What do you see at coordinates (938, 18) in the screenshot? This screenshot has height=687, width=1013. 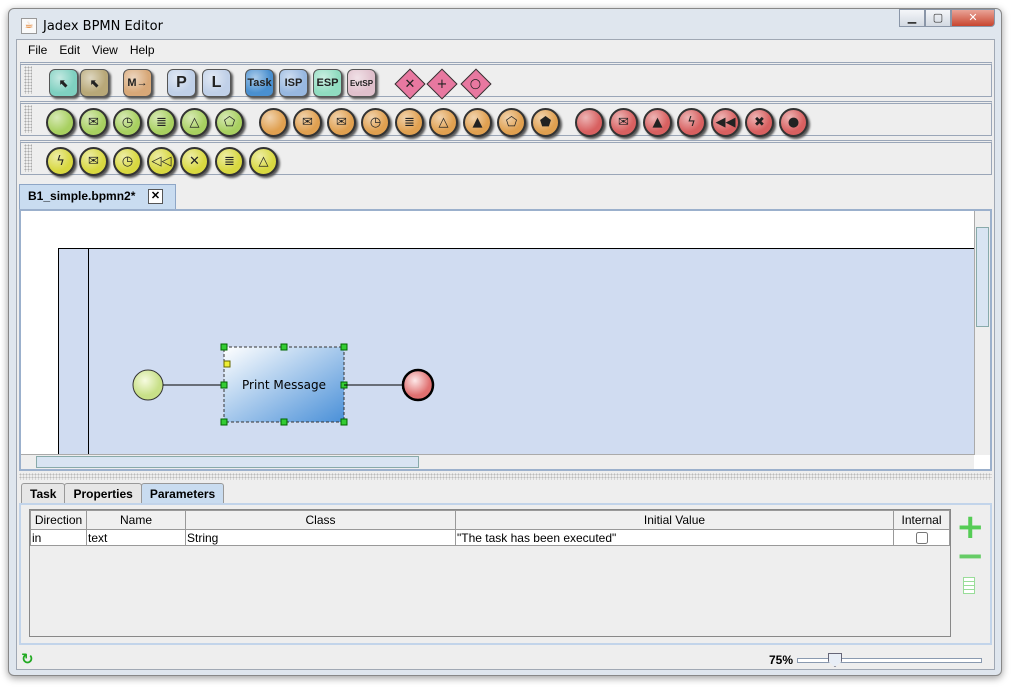 I see `maximize-button: ▢` at bounding box center [938, 18].